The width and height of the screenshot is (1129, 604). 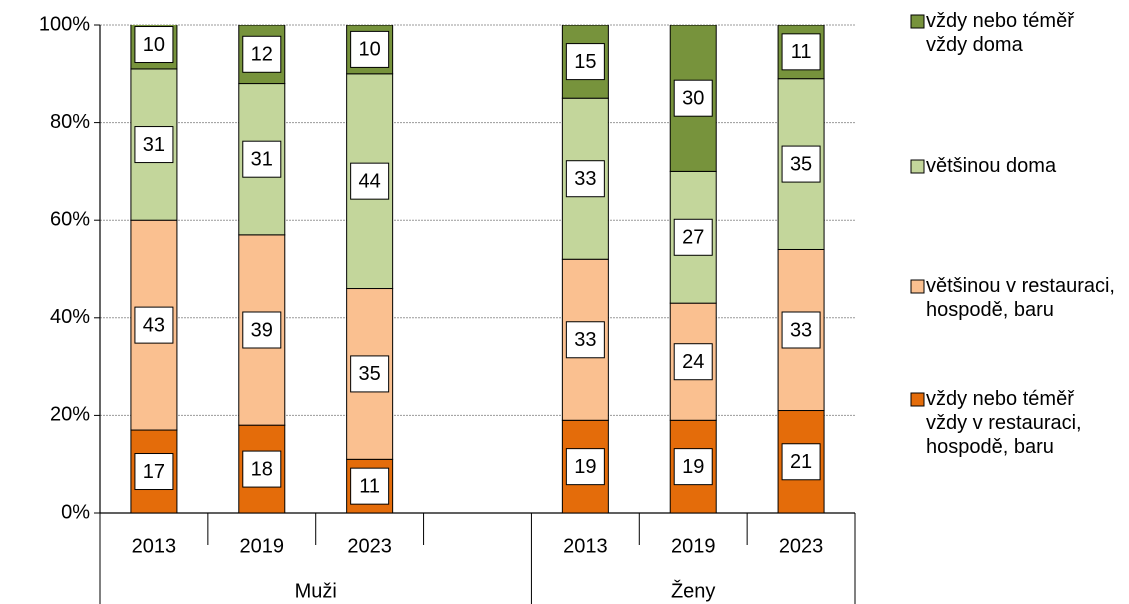 I want to click on y-tick-label: 100%, so click(x=64, y=24).